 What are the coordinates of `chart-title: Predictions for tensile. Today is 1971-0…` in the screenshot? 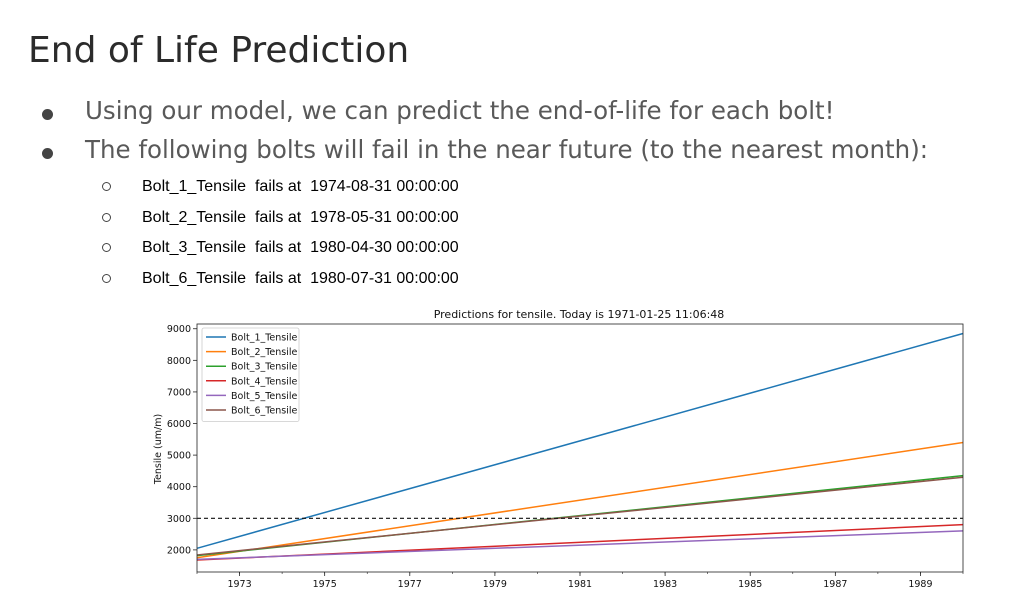 It's located at (579, 314).